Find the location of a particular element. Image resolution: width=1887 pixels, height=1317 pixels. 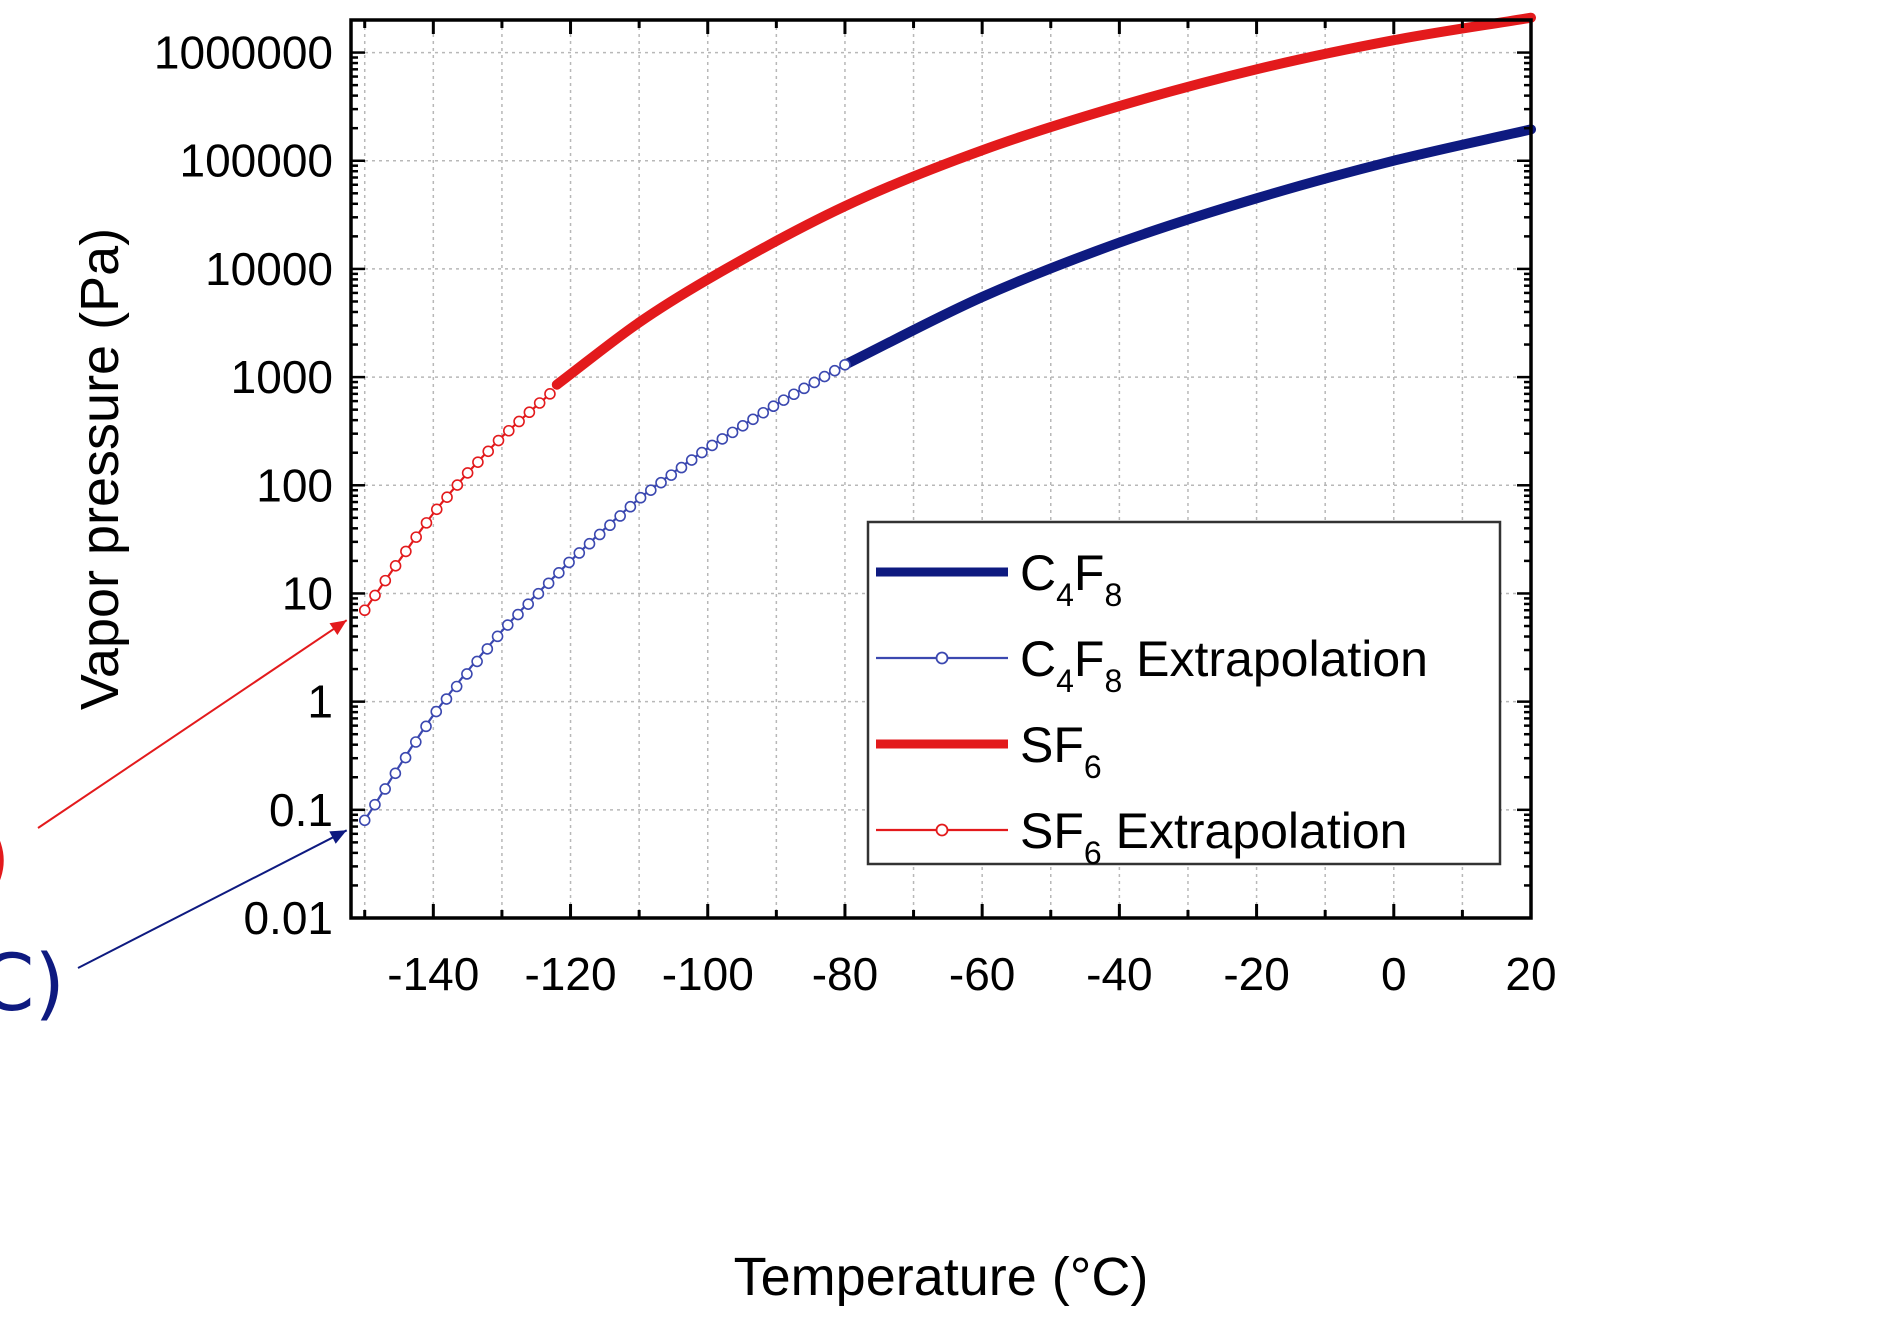

x-tick-label: -60 is located at coordinates (982, 974).